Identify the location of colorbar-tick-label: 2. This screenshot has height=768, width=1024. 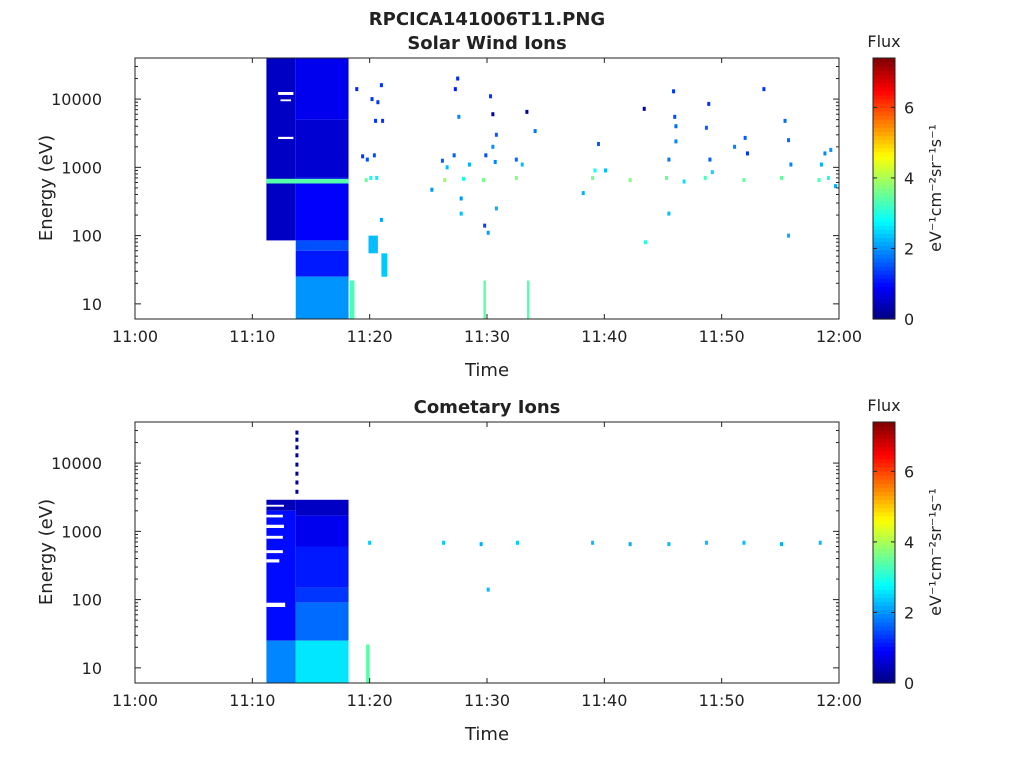
(909, 248).